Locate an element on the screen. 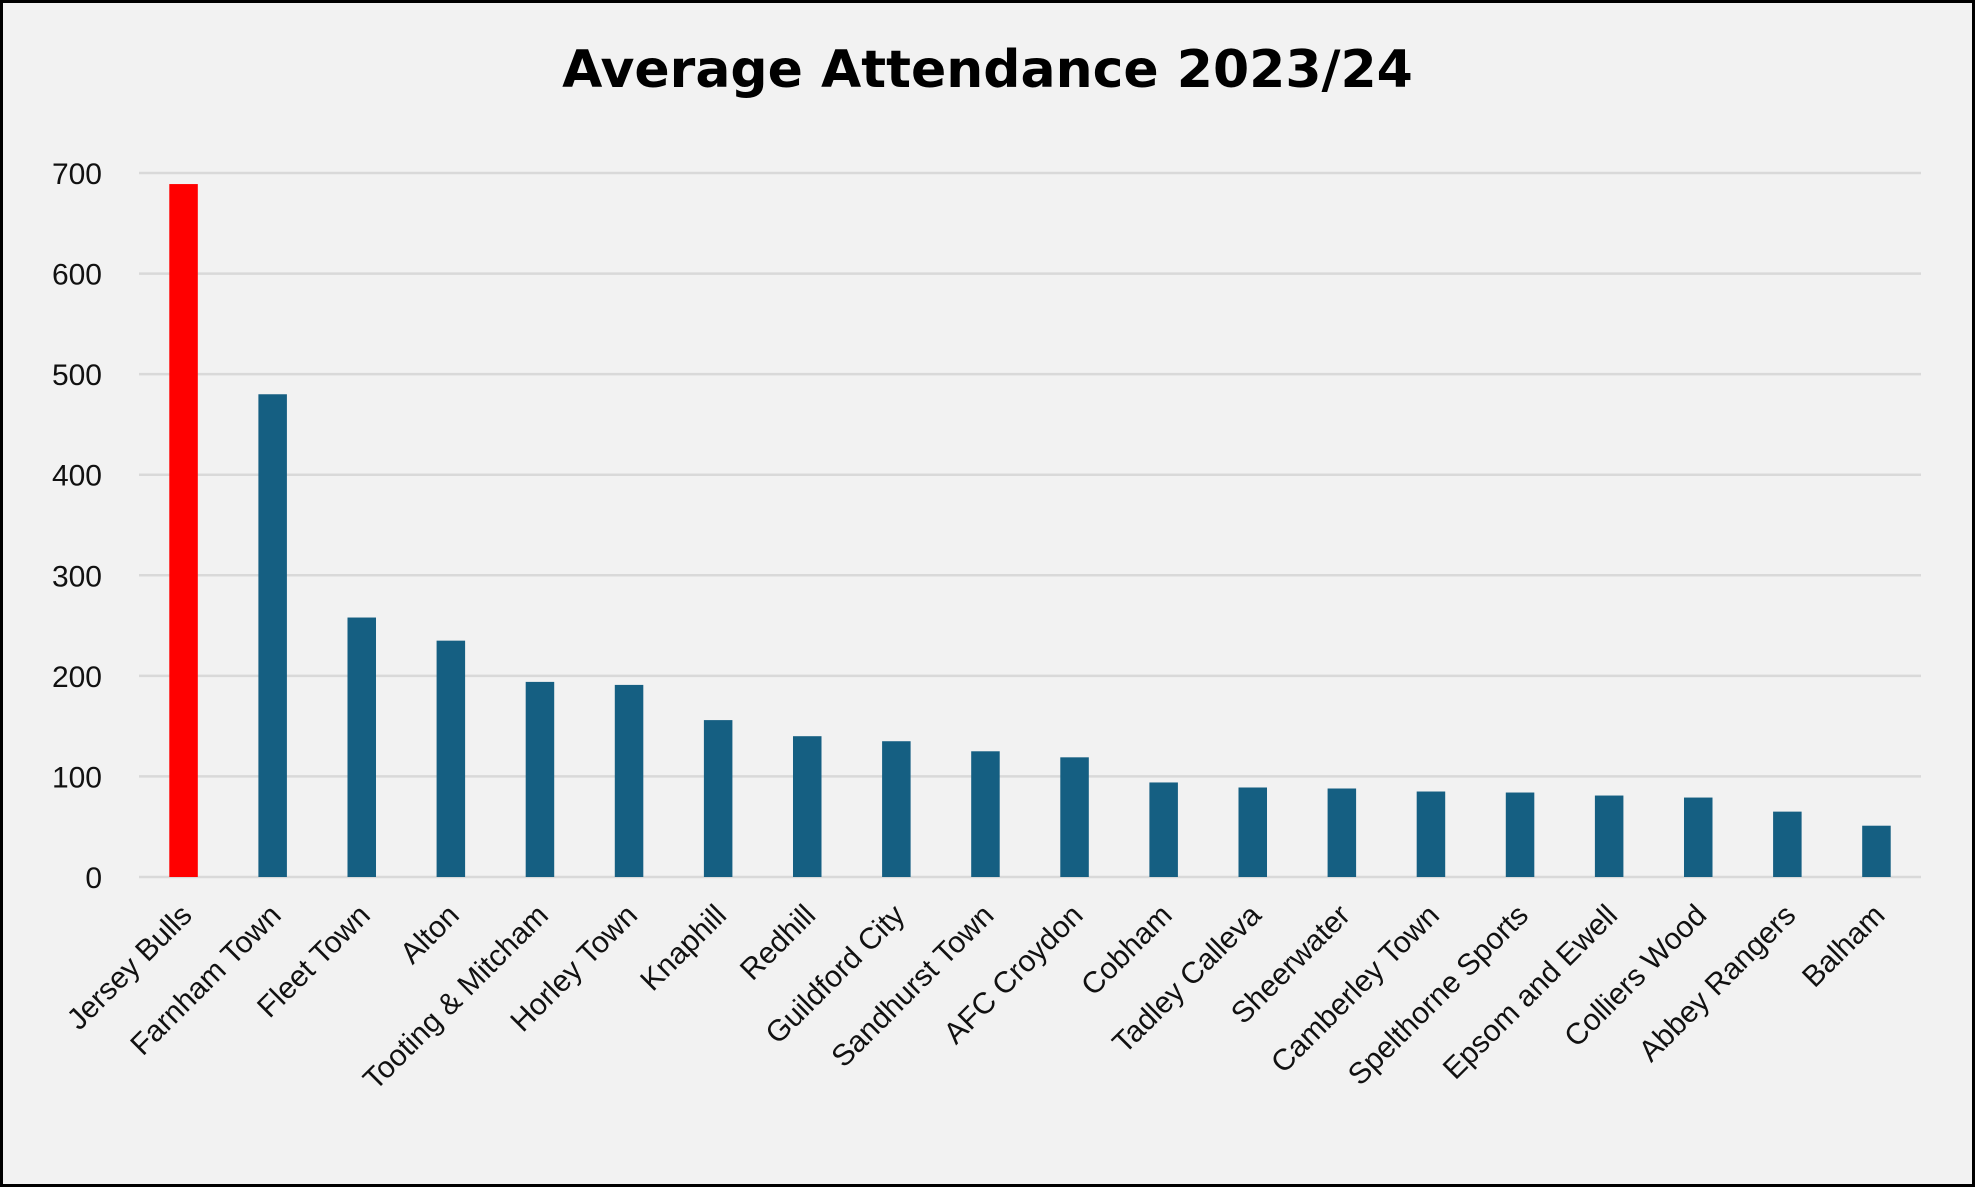 This screenshot has width=1975, height=1187. x-category-label: Abbey Rangers is located at coordinates (1718, 984).